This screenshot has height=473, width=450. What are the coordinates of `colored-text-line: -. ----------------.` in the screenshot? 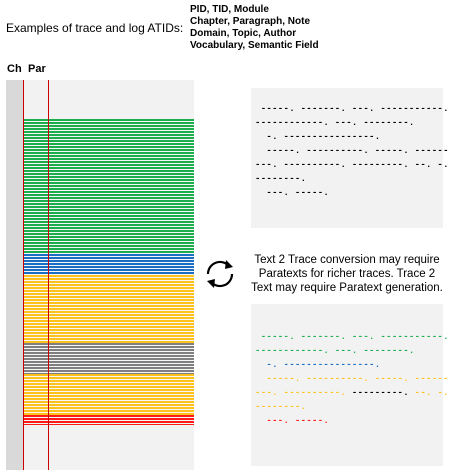 It's located at (349, 365).